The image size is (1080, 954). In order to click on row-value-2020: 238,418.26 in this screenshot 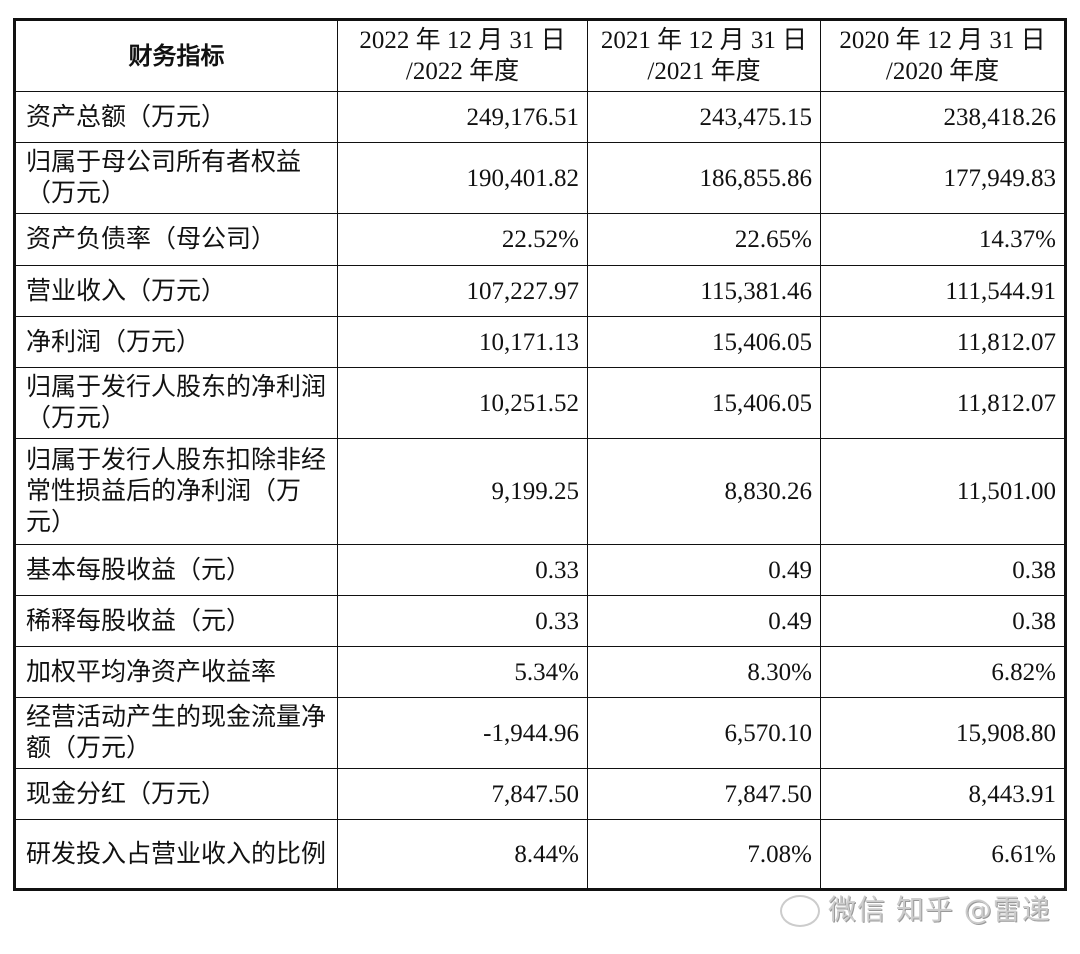, I will do `click(943, 117)`.